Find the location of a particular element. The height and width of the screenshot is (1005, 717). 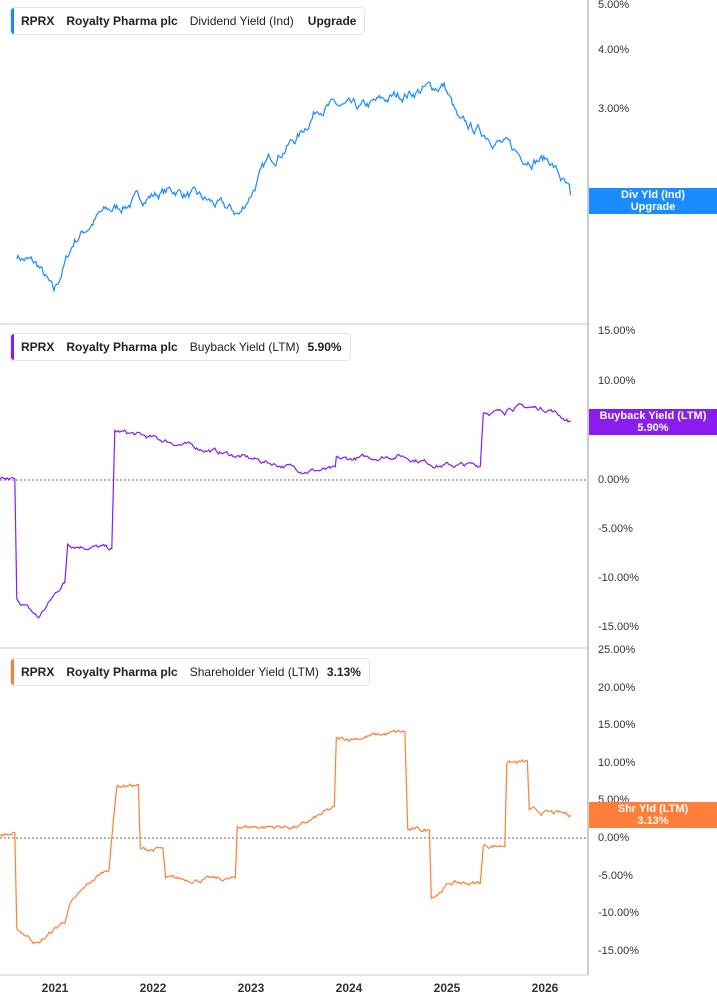

last-value-tag-buyback: Buyback Yield (LTM) 5.90% is located at coordinates (653, 422).